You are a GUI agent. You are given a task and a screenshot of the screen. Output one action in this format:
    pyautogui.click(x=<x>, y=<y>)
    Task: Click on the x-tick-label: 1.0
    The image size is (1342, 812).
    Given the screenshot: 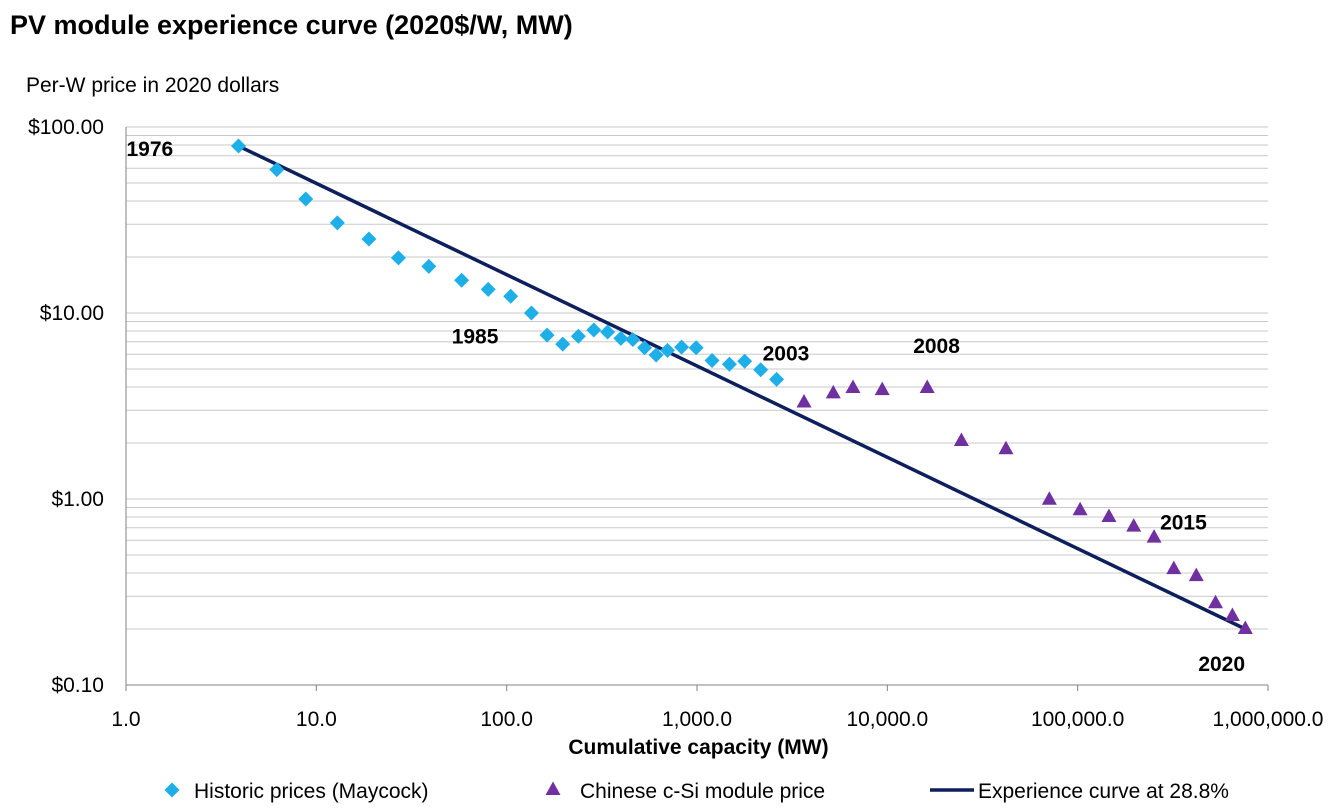 What is the action you would take?
    pyautogui.click(x=125, y=719)
    